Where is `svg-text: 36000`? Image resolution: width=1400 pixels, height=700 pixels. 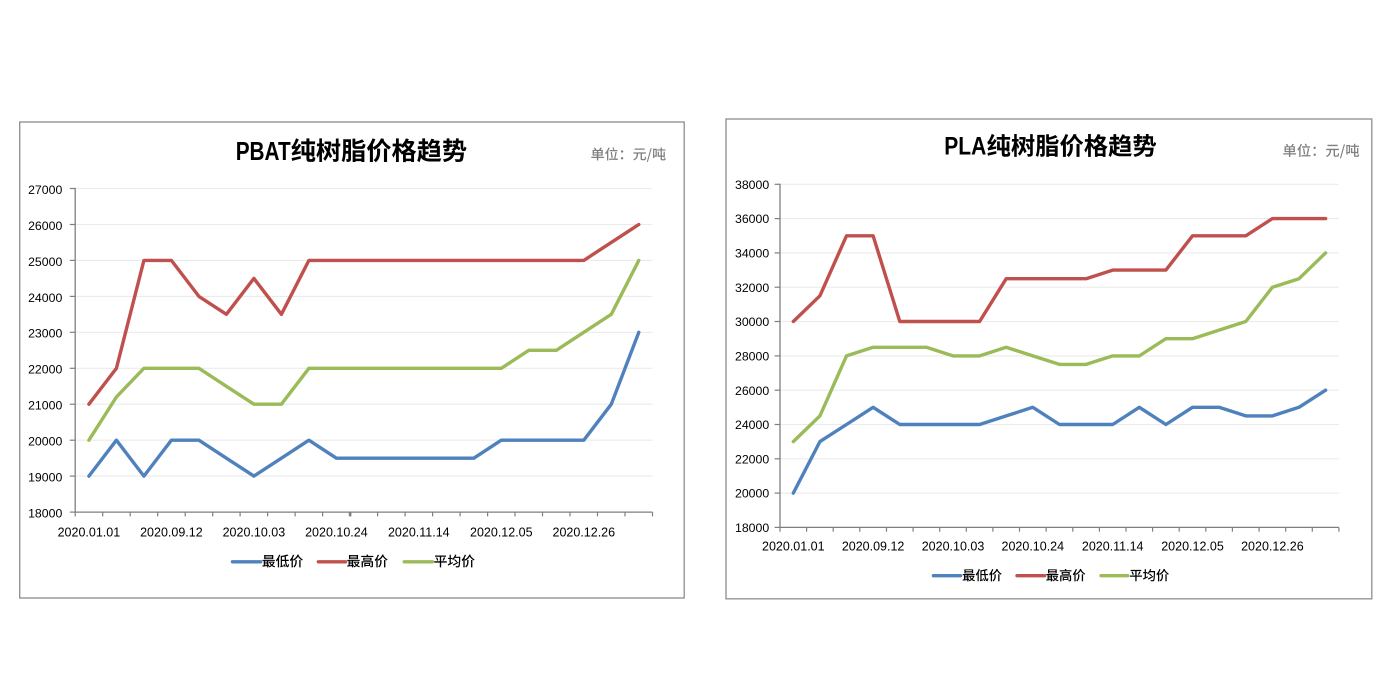 svg-text: 36000 is located at coordinates (752, 219).